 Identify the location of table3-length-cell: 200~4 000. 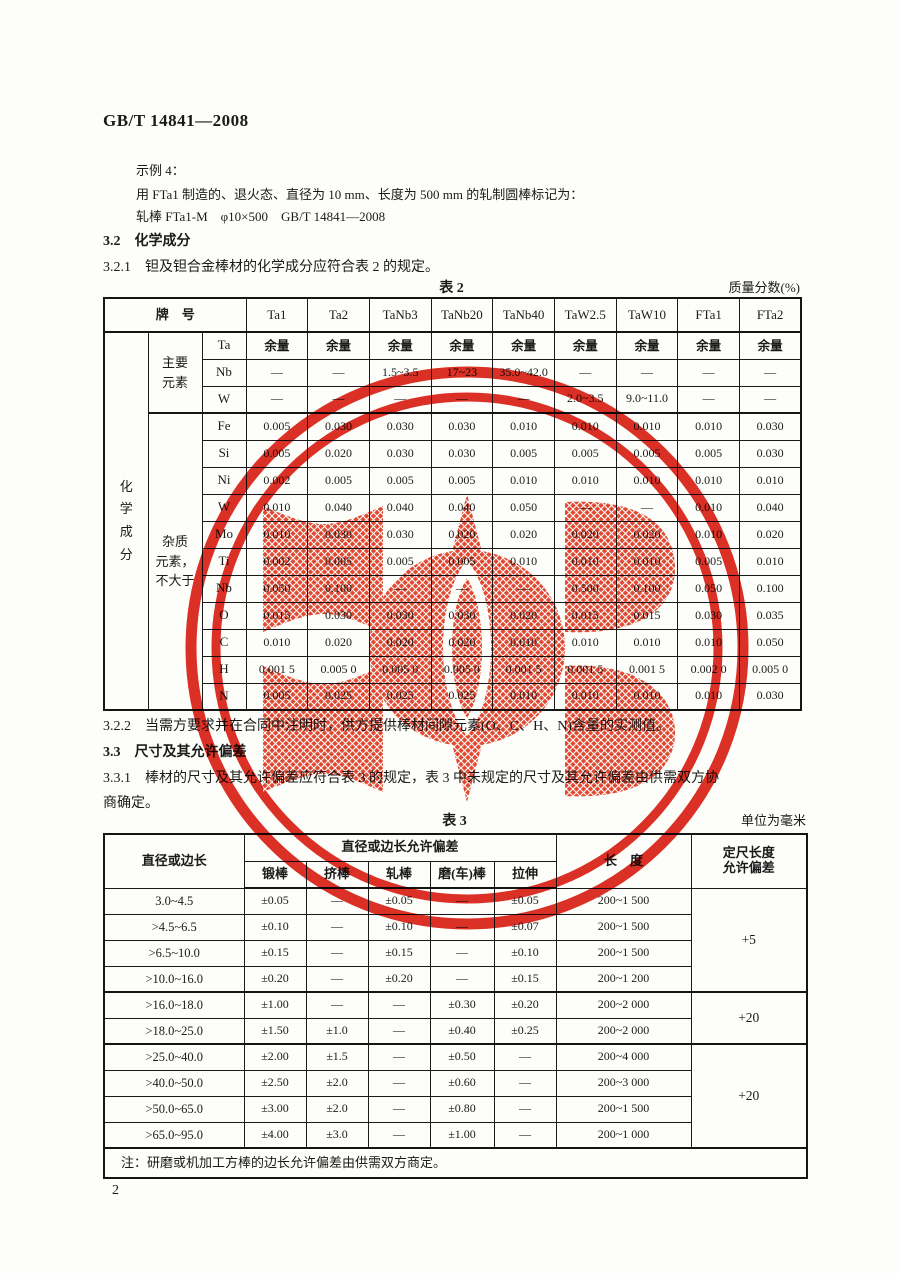
(623, 1057).